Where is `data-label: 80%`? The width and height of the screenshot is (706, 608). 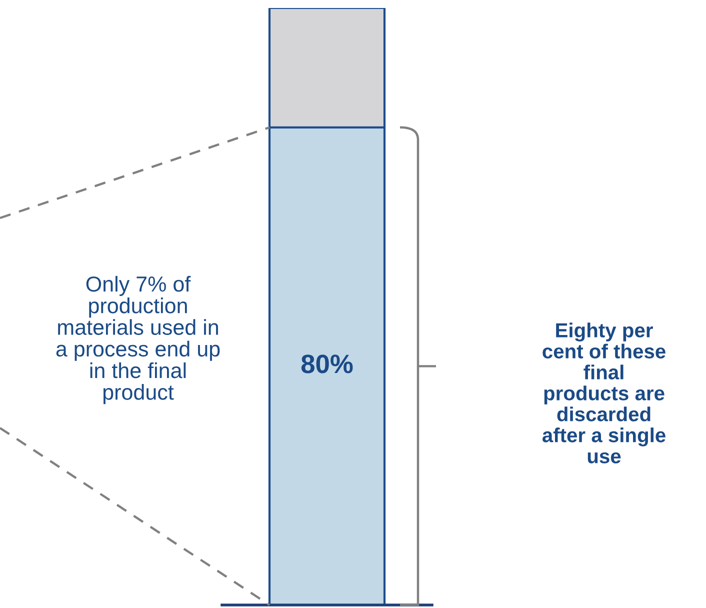 data-label: 80% is located at coordinates (327, 364).